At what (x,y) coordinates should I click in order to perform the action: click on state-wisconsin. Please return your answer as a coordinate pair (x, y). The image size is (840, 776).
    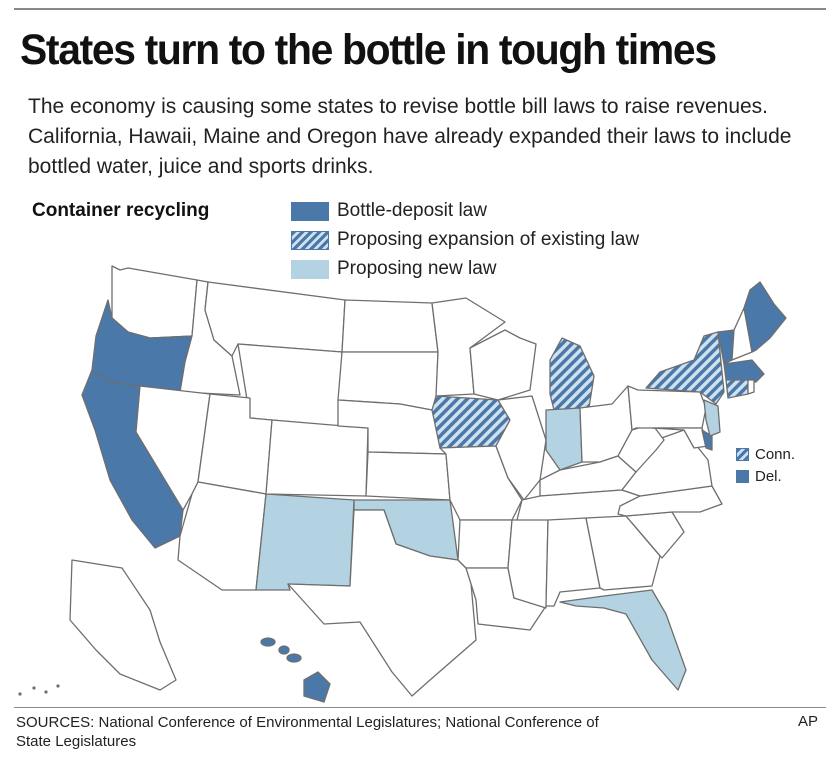
    Looking at the image, I should click on (503, 365).